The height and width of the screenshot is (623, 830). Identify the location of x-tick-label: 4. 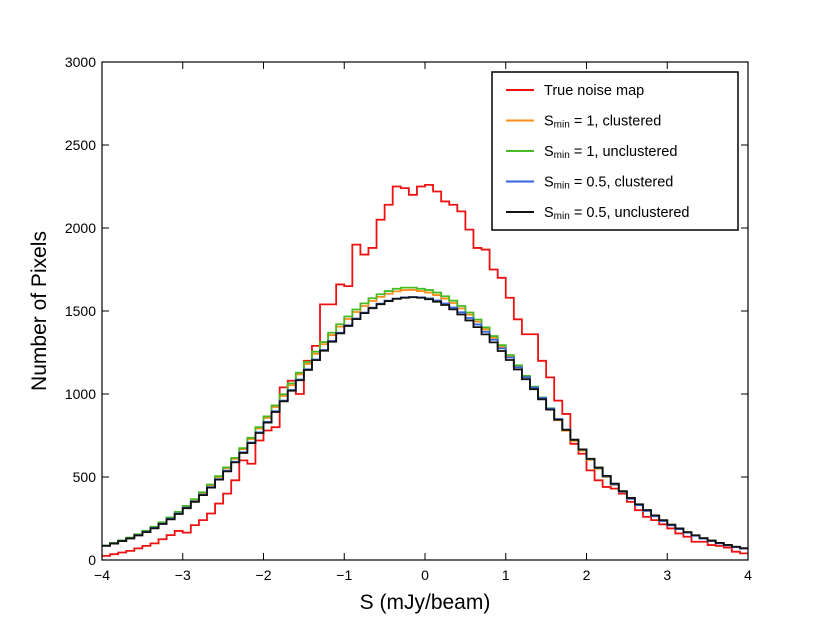
(748, 575).